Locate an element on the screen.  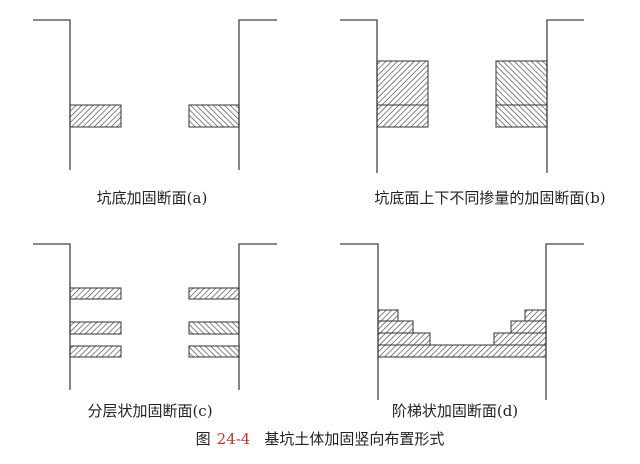
pit-wall-left-a is located at coordinates (52, 94).